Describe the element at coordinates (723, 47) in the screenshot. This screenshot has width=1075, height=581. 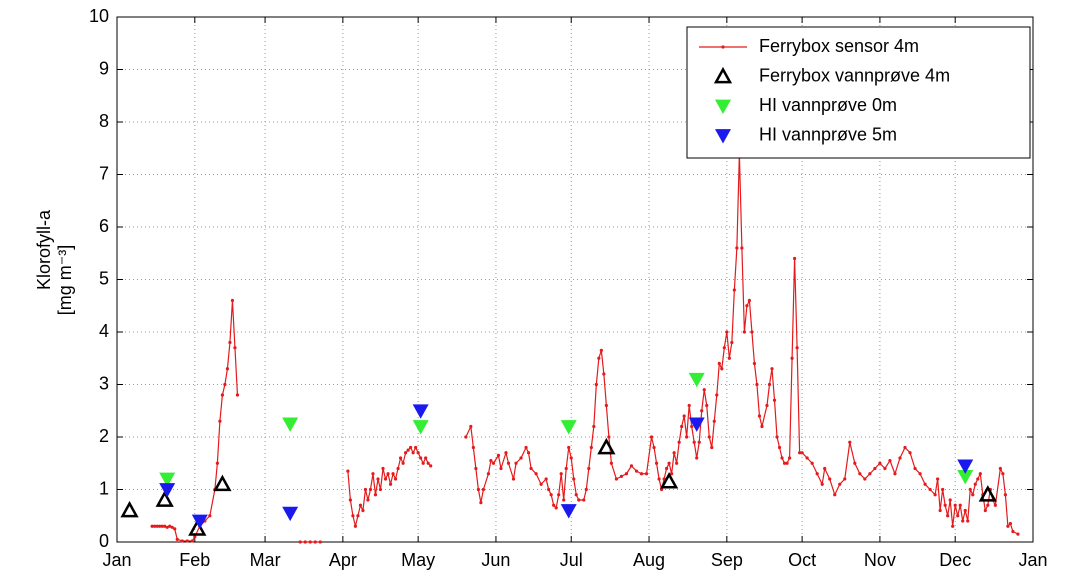
I see `legend-dot` at that location.